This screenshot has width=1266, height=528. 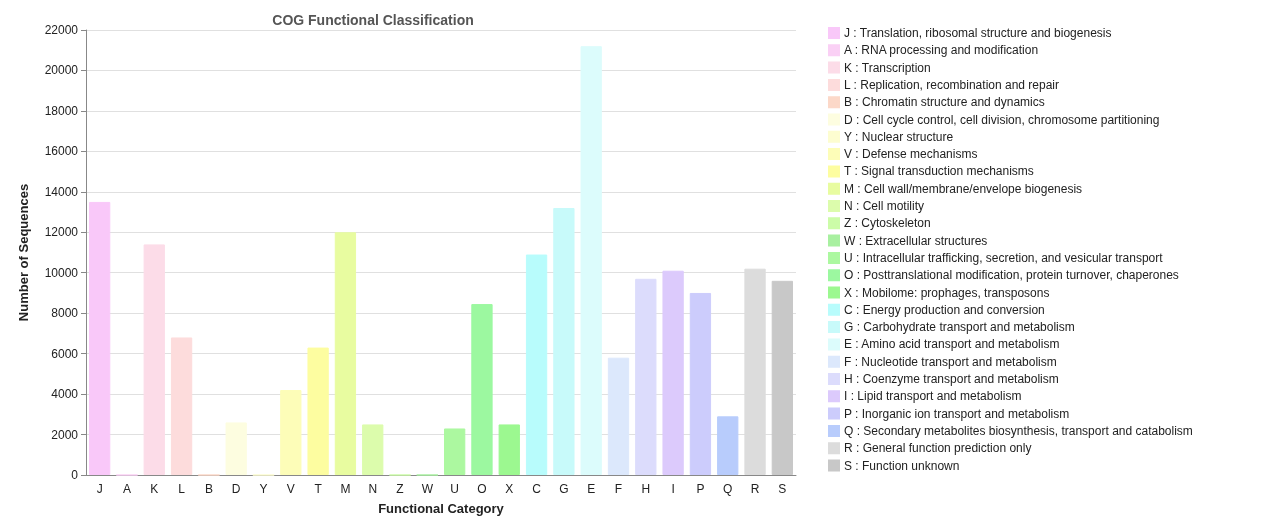 I want to click on y-tick-label: 12000, so click(x=61, y=232).